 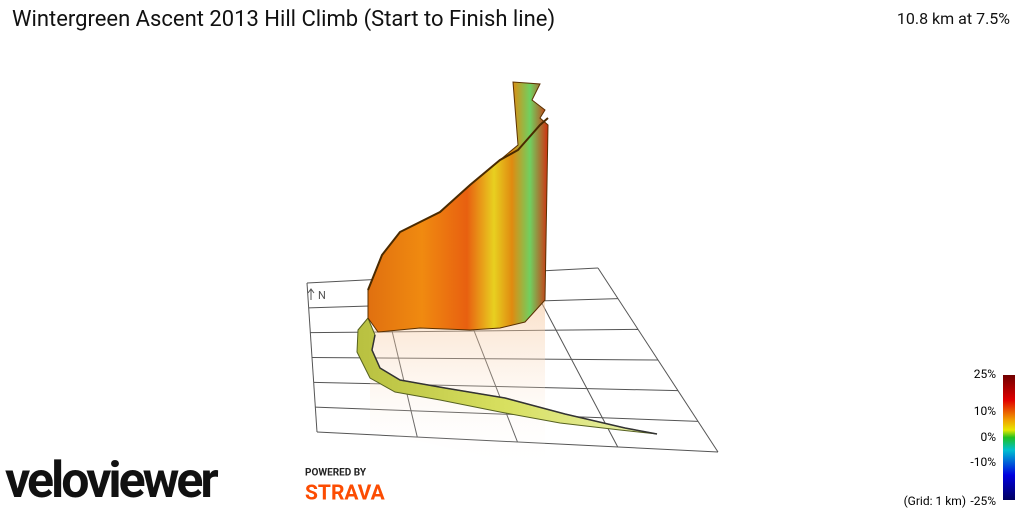 I want to click on route-top-edge, so click(x=458, y=204).